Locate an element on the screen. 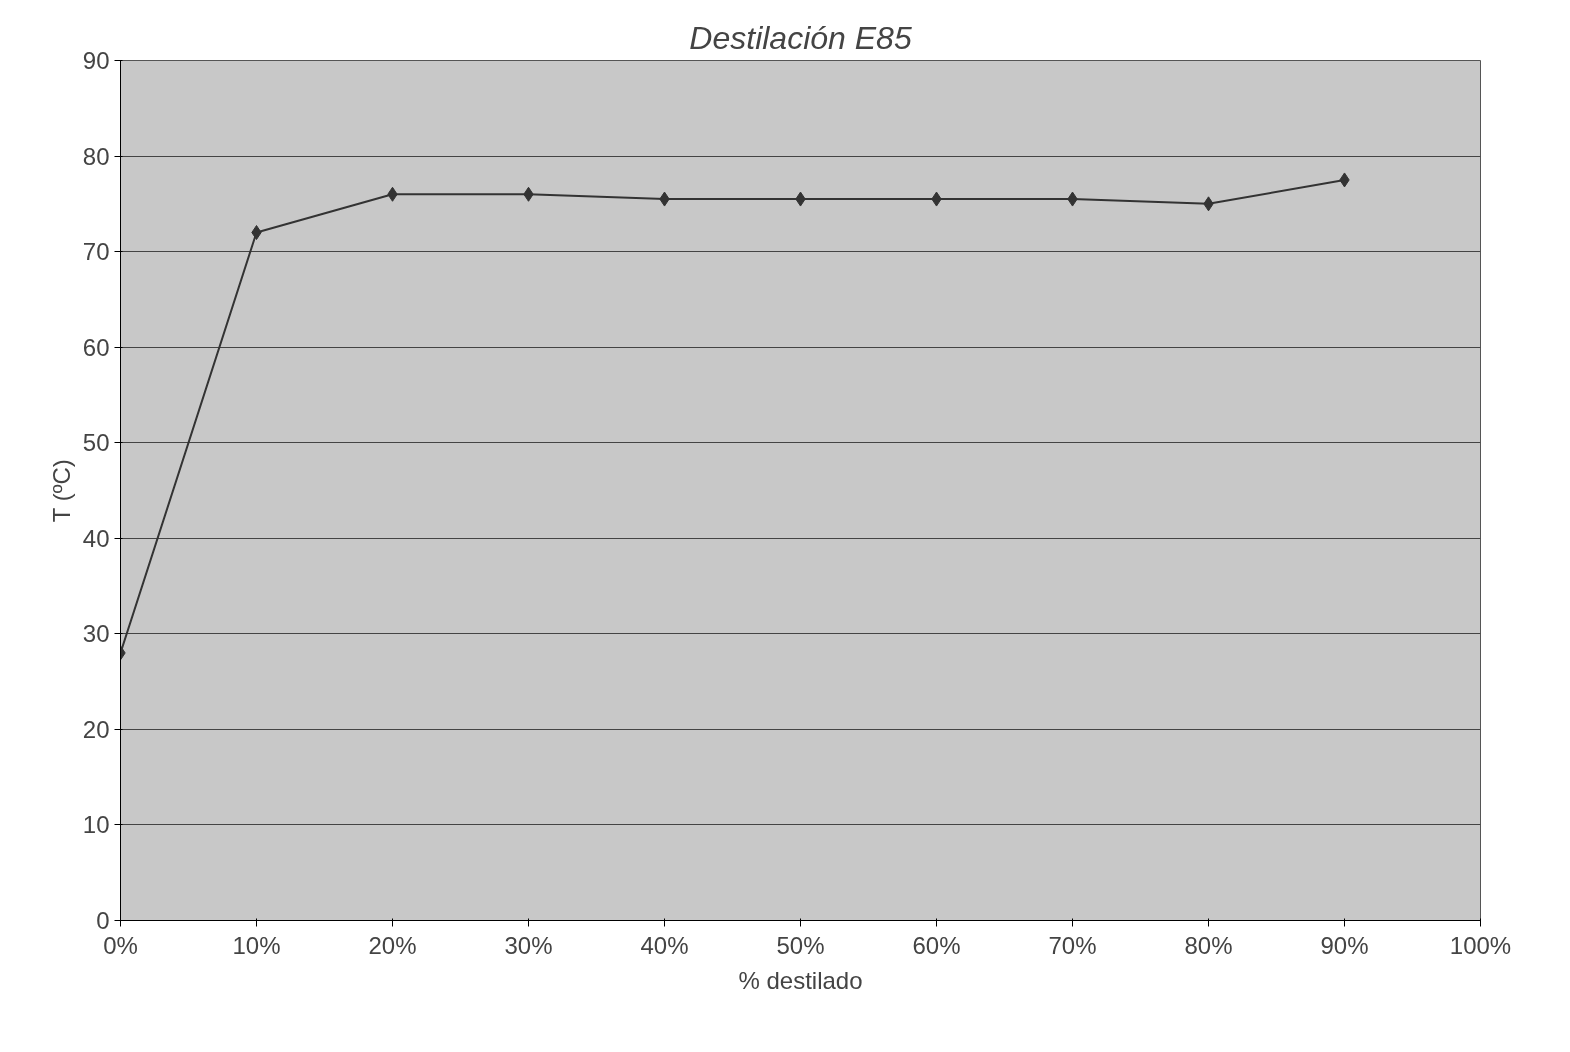 This screenshot has height=1052, width=1570. y-tick-label: 40 is located at coordinates (96, 538).